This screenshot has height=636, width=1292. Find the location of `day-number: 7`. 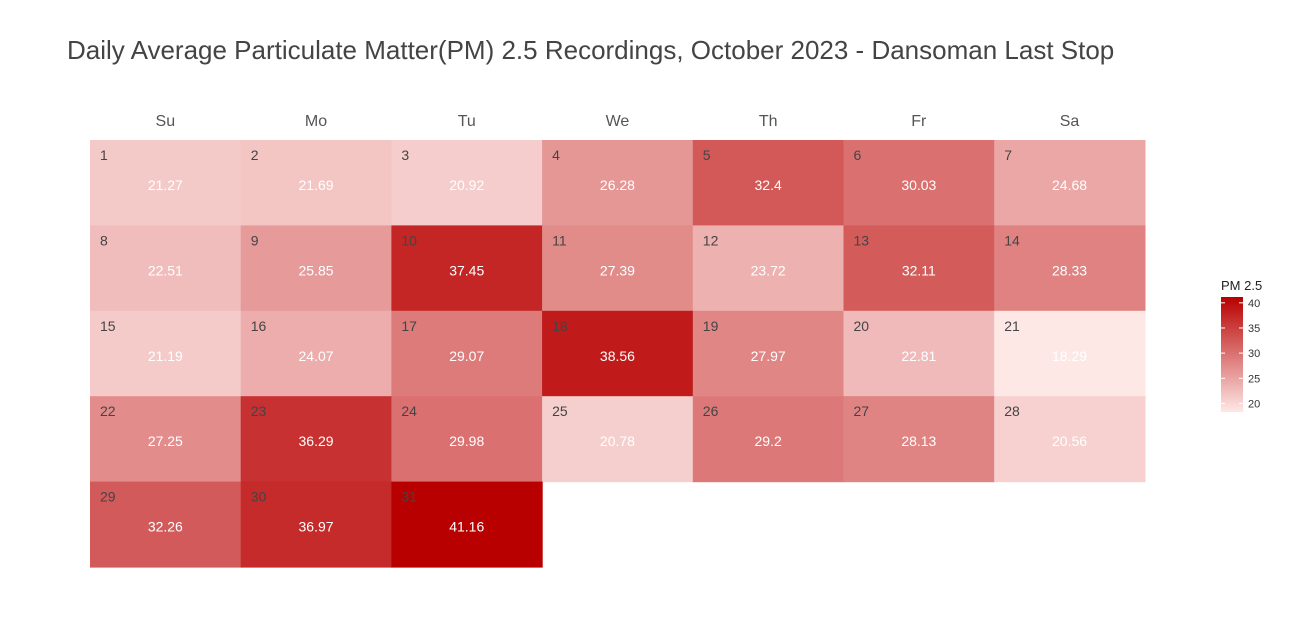

day-number: 7 is located at coordinates (1008, 155).